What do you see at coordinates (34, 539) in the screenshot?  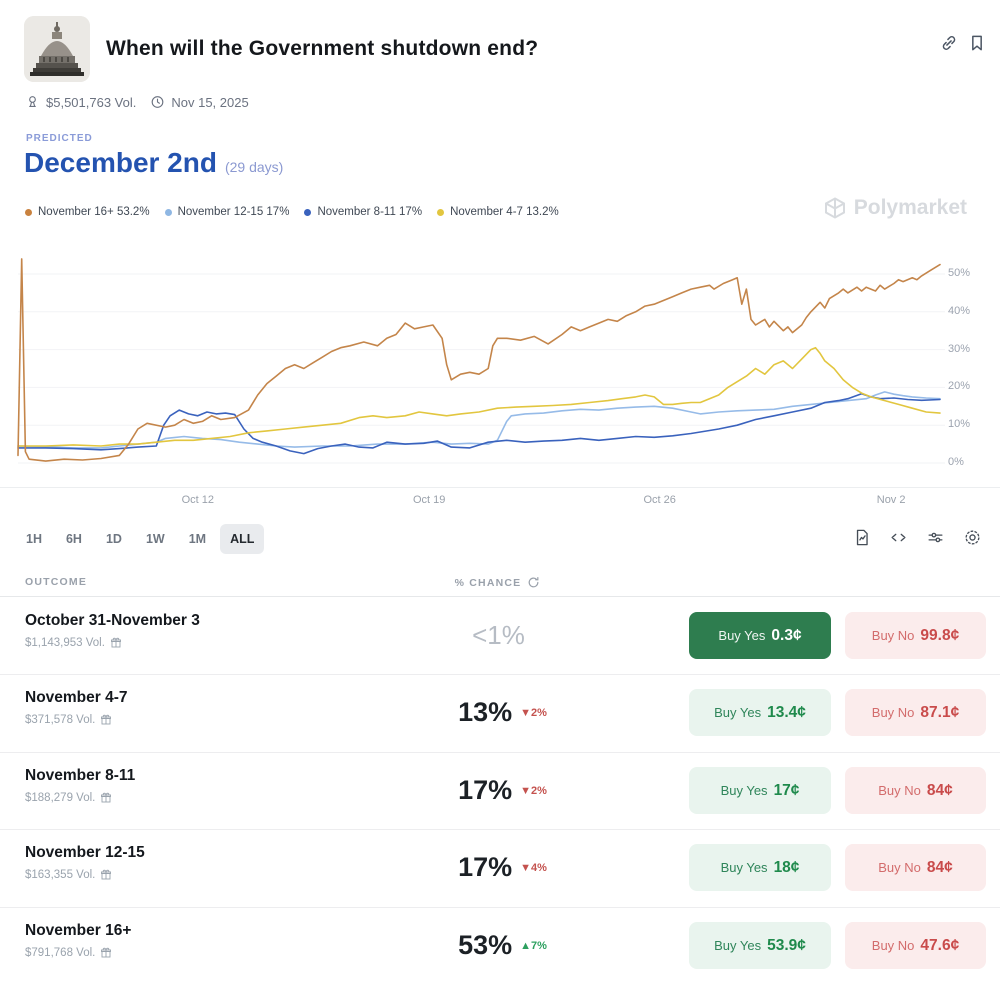 I see `range-1h: 1H` at bounding box center [34, 539].